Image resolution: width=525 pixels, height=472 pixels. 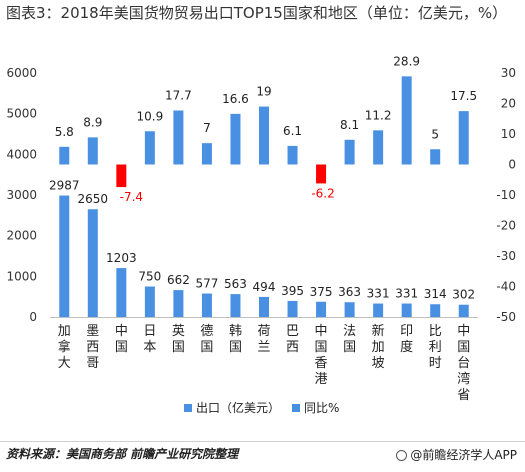 I want to click on yoy-value-label: 28.9, so click(x=406, y=61).